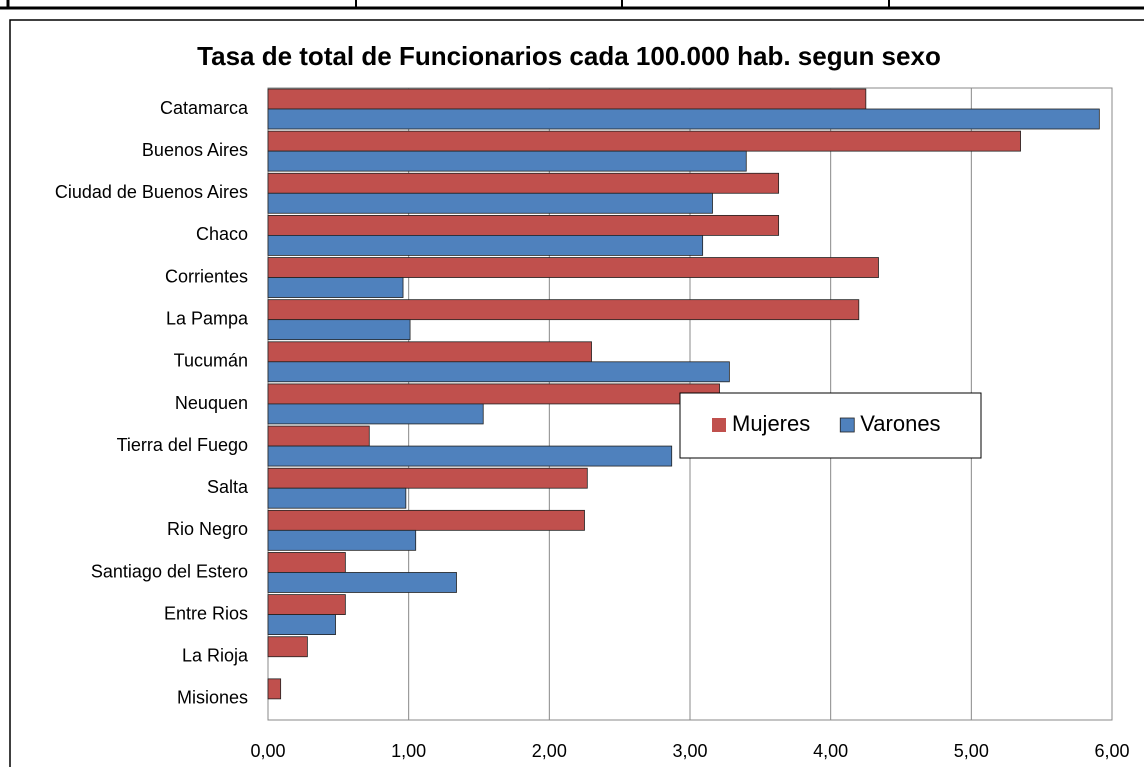 The height and width of the screenshot is (767, 1144). I want to click on x-tick-label: 0,00, so click(267, 751).